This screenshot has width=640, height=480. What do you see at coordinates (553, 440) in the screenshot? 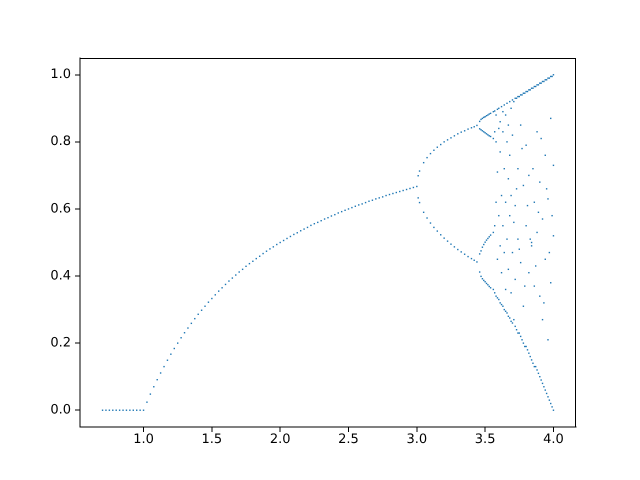
I see `x-tick-label: 4.0` at bounding box center [553, 440].